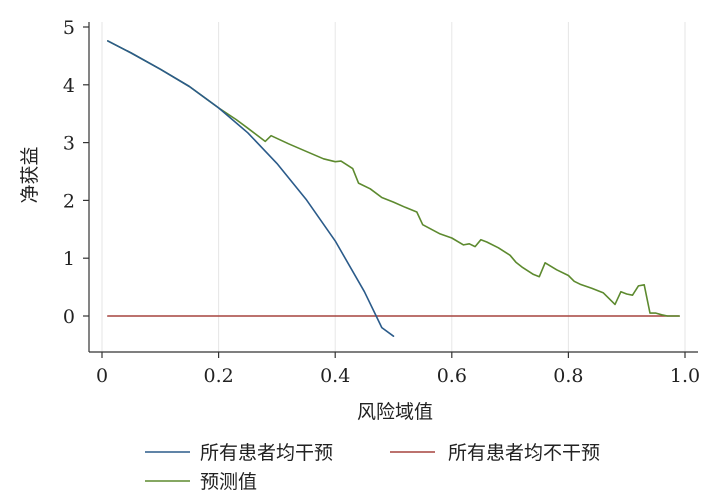  Describe the element at coordinates (452, 376) in the screenshot. I see `x-tick-label: 0.6` at that location.